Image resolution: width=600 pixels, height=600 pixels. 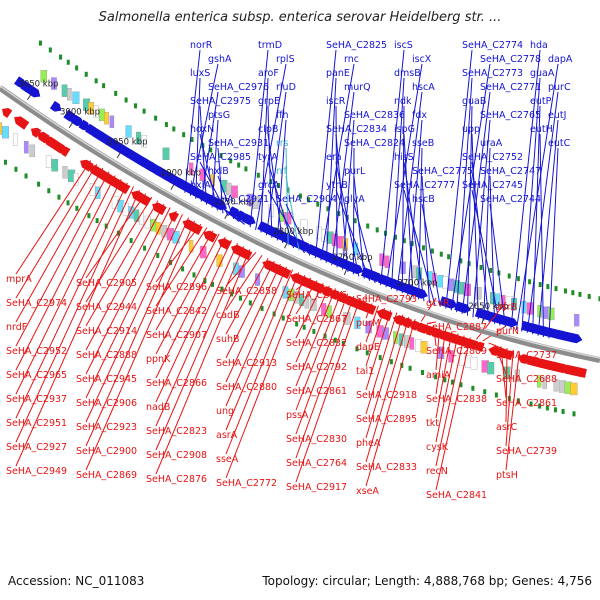 What do you see at coordinates (492, 73) in the screenshot?
I see `gene-label-SeHA_C2773: SeHA_C2773` at bounding box center [492, 73].